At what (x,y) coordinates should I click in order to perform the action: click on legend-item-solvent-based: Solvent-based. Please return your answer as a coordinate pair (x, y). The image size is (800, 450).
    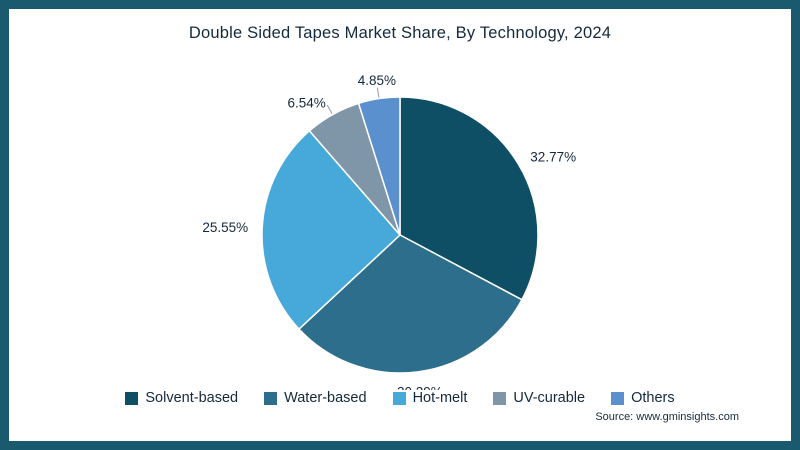
    Looking at the image, I should click on (181, 398).